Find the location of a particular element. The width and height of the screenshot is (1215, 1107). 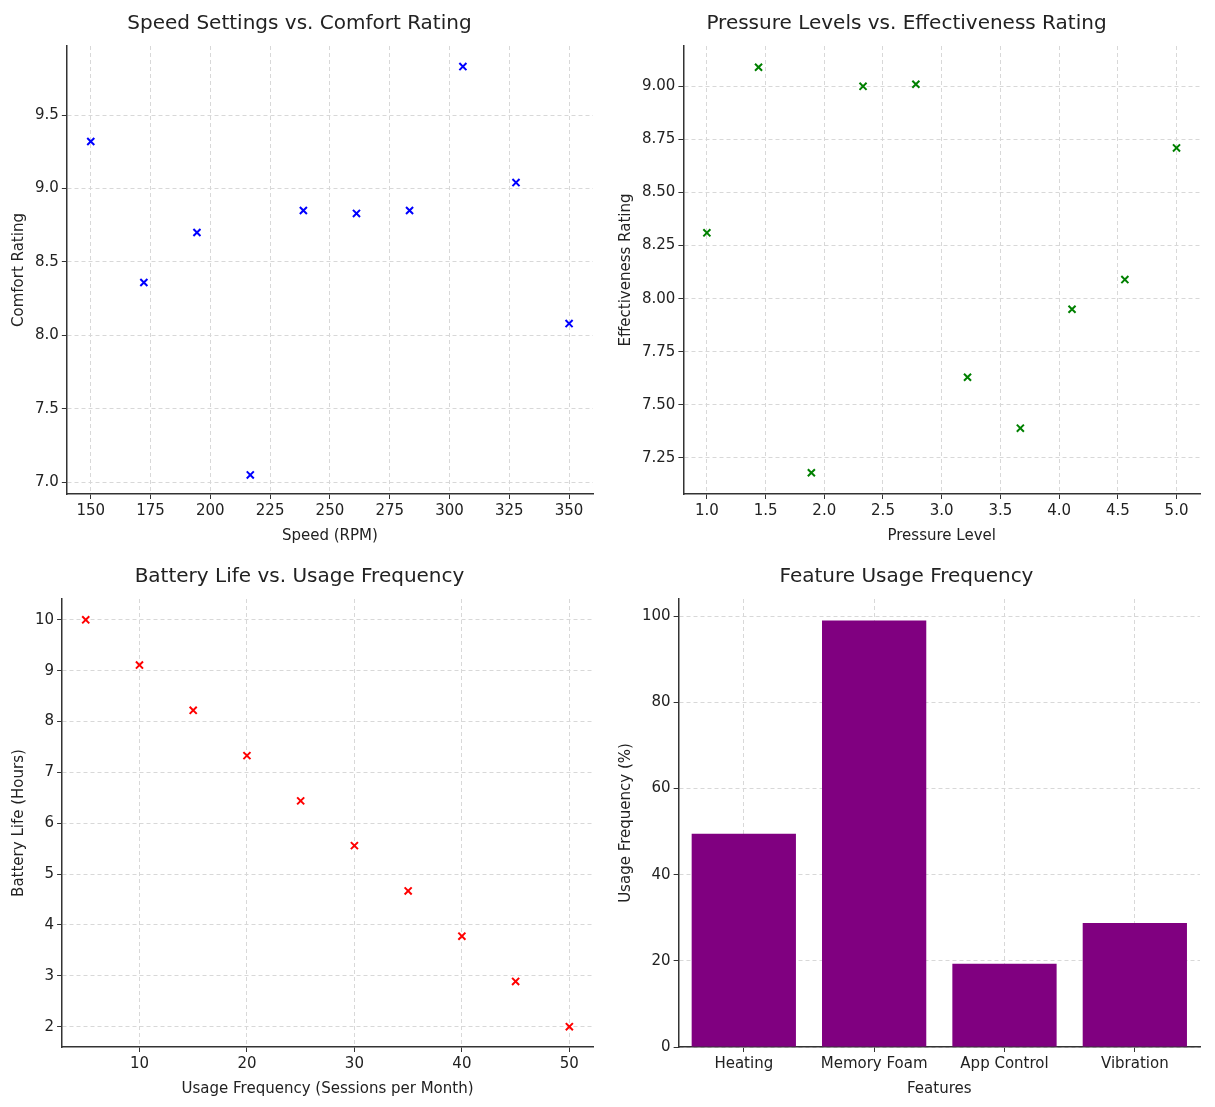

y-tick-label: 20 is located at coordinates (661, 959).